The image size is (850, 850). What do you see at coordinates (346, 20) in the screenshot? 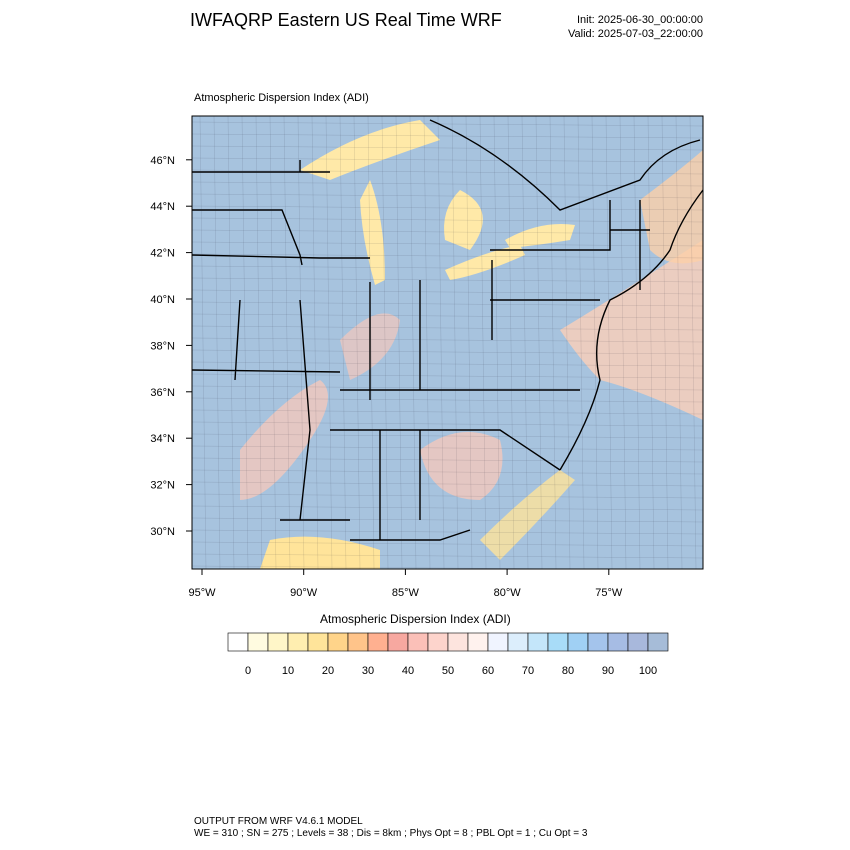
I see `title: IWFAQRP Eastern US Real Time WRF` at bounding box center [346, 20].